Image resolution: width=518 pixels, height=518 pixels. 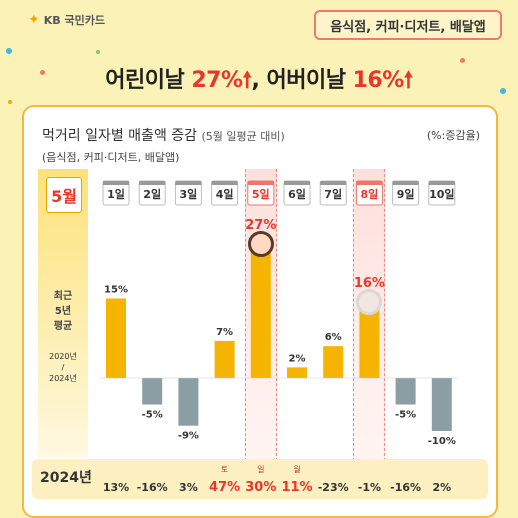 I want to click on x-tick-label: 5일, so click(x=261, y=194).